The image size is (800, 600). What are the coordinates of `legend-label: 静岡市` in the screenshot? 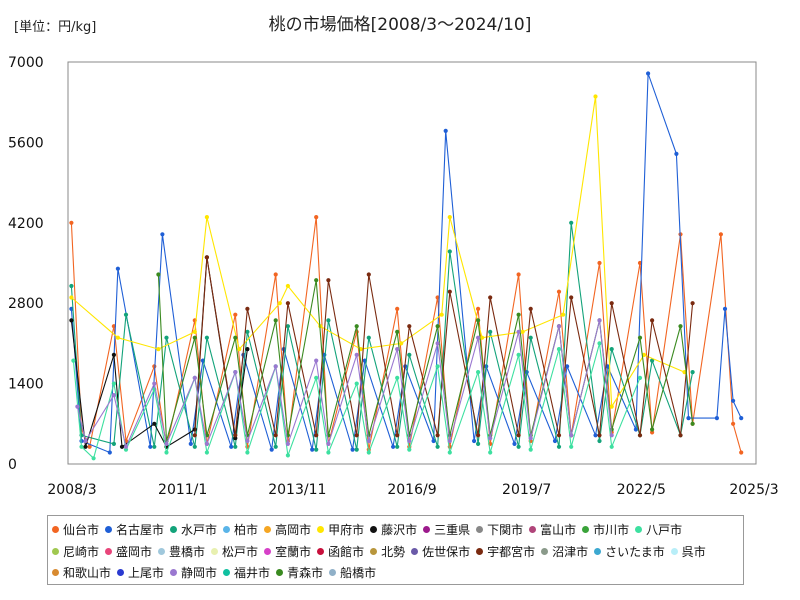 It's located at (199, 573).